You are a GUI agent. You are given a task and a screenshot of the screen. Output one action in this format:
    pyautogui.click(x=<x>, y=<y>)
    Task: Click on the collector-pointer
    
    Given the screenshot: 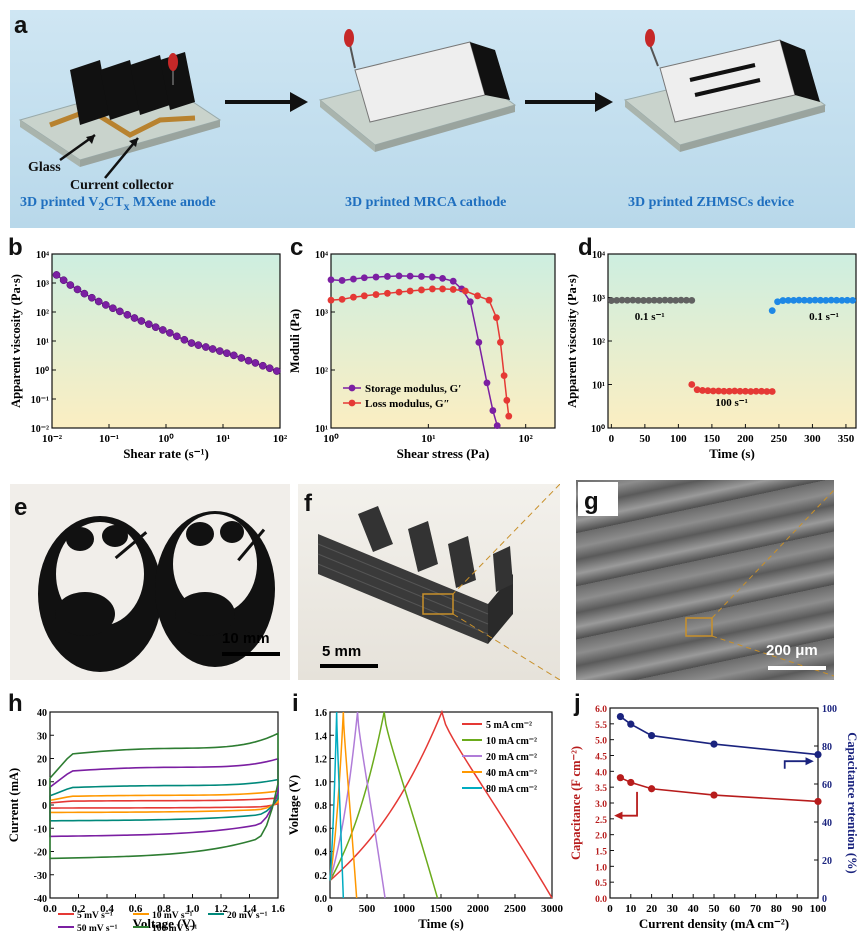 What is the action you would take?
    pyautogui.click(x=121, y=158)
    